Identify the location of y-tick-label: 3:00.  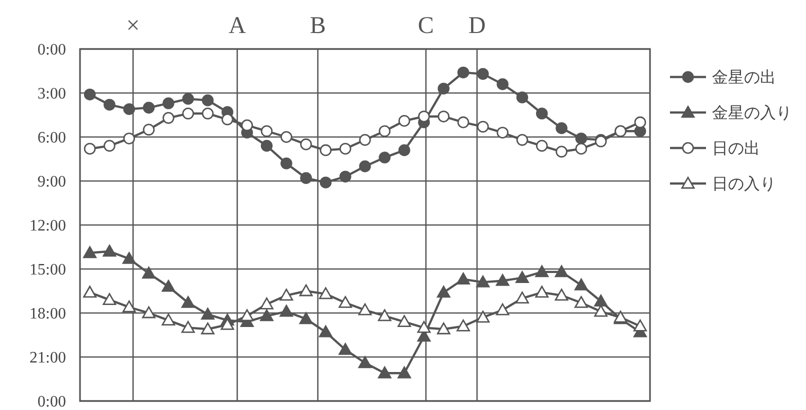
(52, 94).